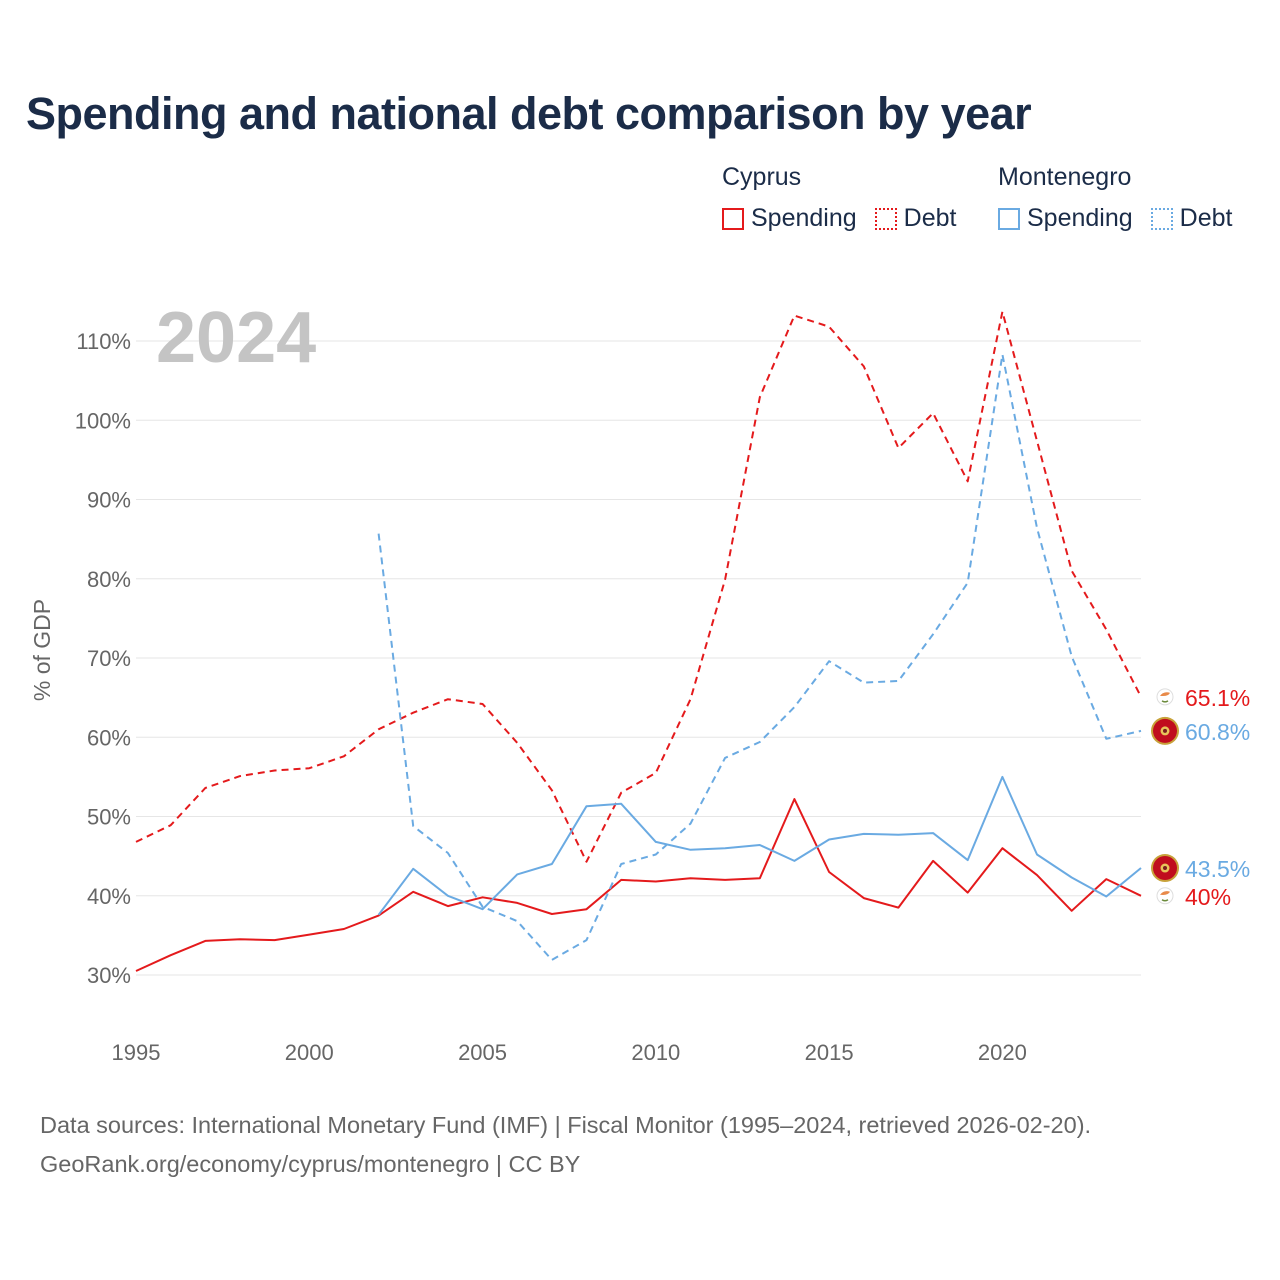  What do you see at coordinates (103, 341) in the screenshot?
I see `y-tick-label: 110%` at bounding box center [103, 341].